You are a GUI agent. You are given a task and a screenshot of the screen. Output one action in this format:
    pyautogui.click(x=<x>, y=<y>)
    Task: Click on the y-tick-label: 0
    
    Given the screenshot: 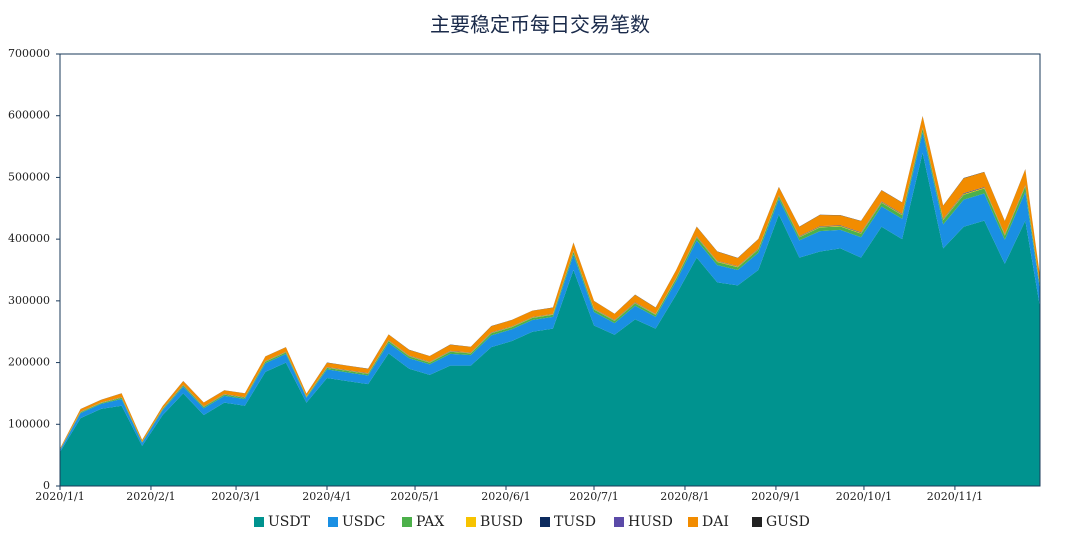 What is the action you would take?
    pyautogui.click(x=46, y=485)
    